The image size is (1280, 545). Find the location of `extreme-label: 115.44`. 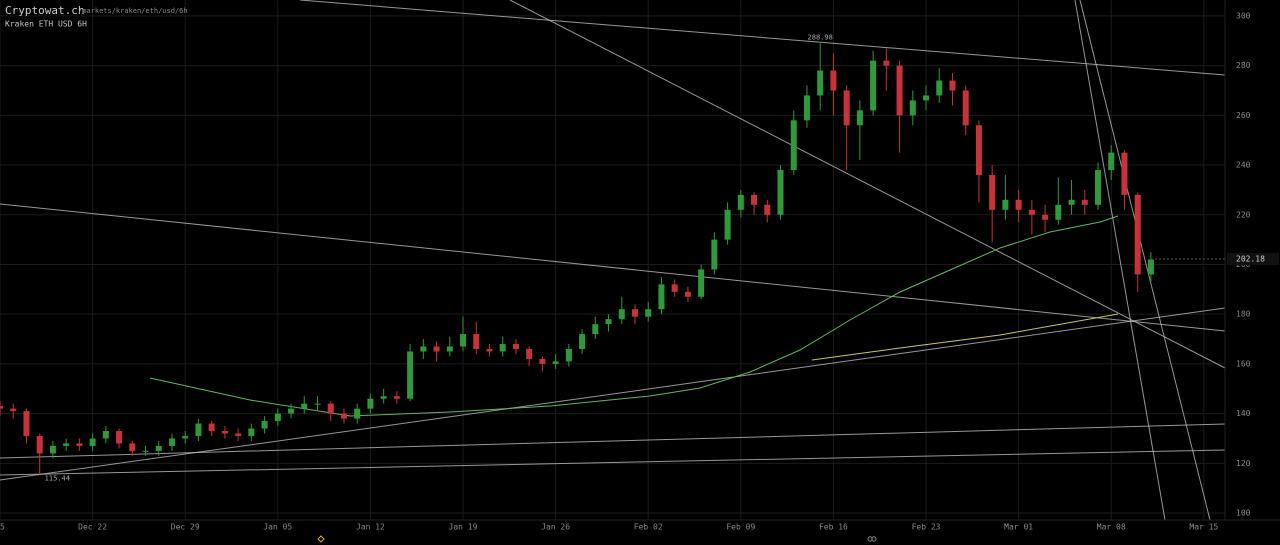

extreme-label: 115.44 is located at coordinates (57, 479).